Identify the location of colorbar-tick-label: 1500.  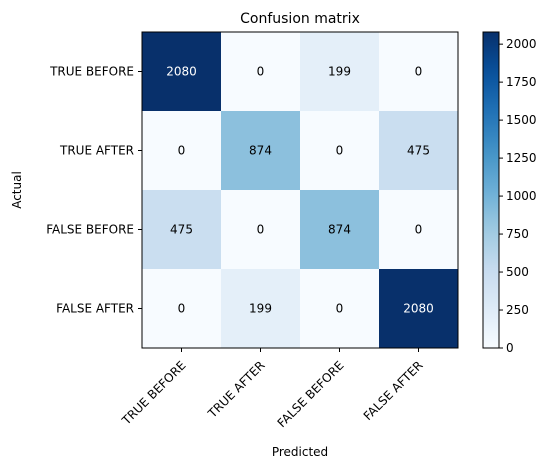
(521, 120).